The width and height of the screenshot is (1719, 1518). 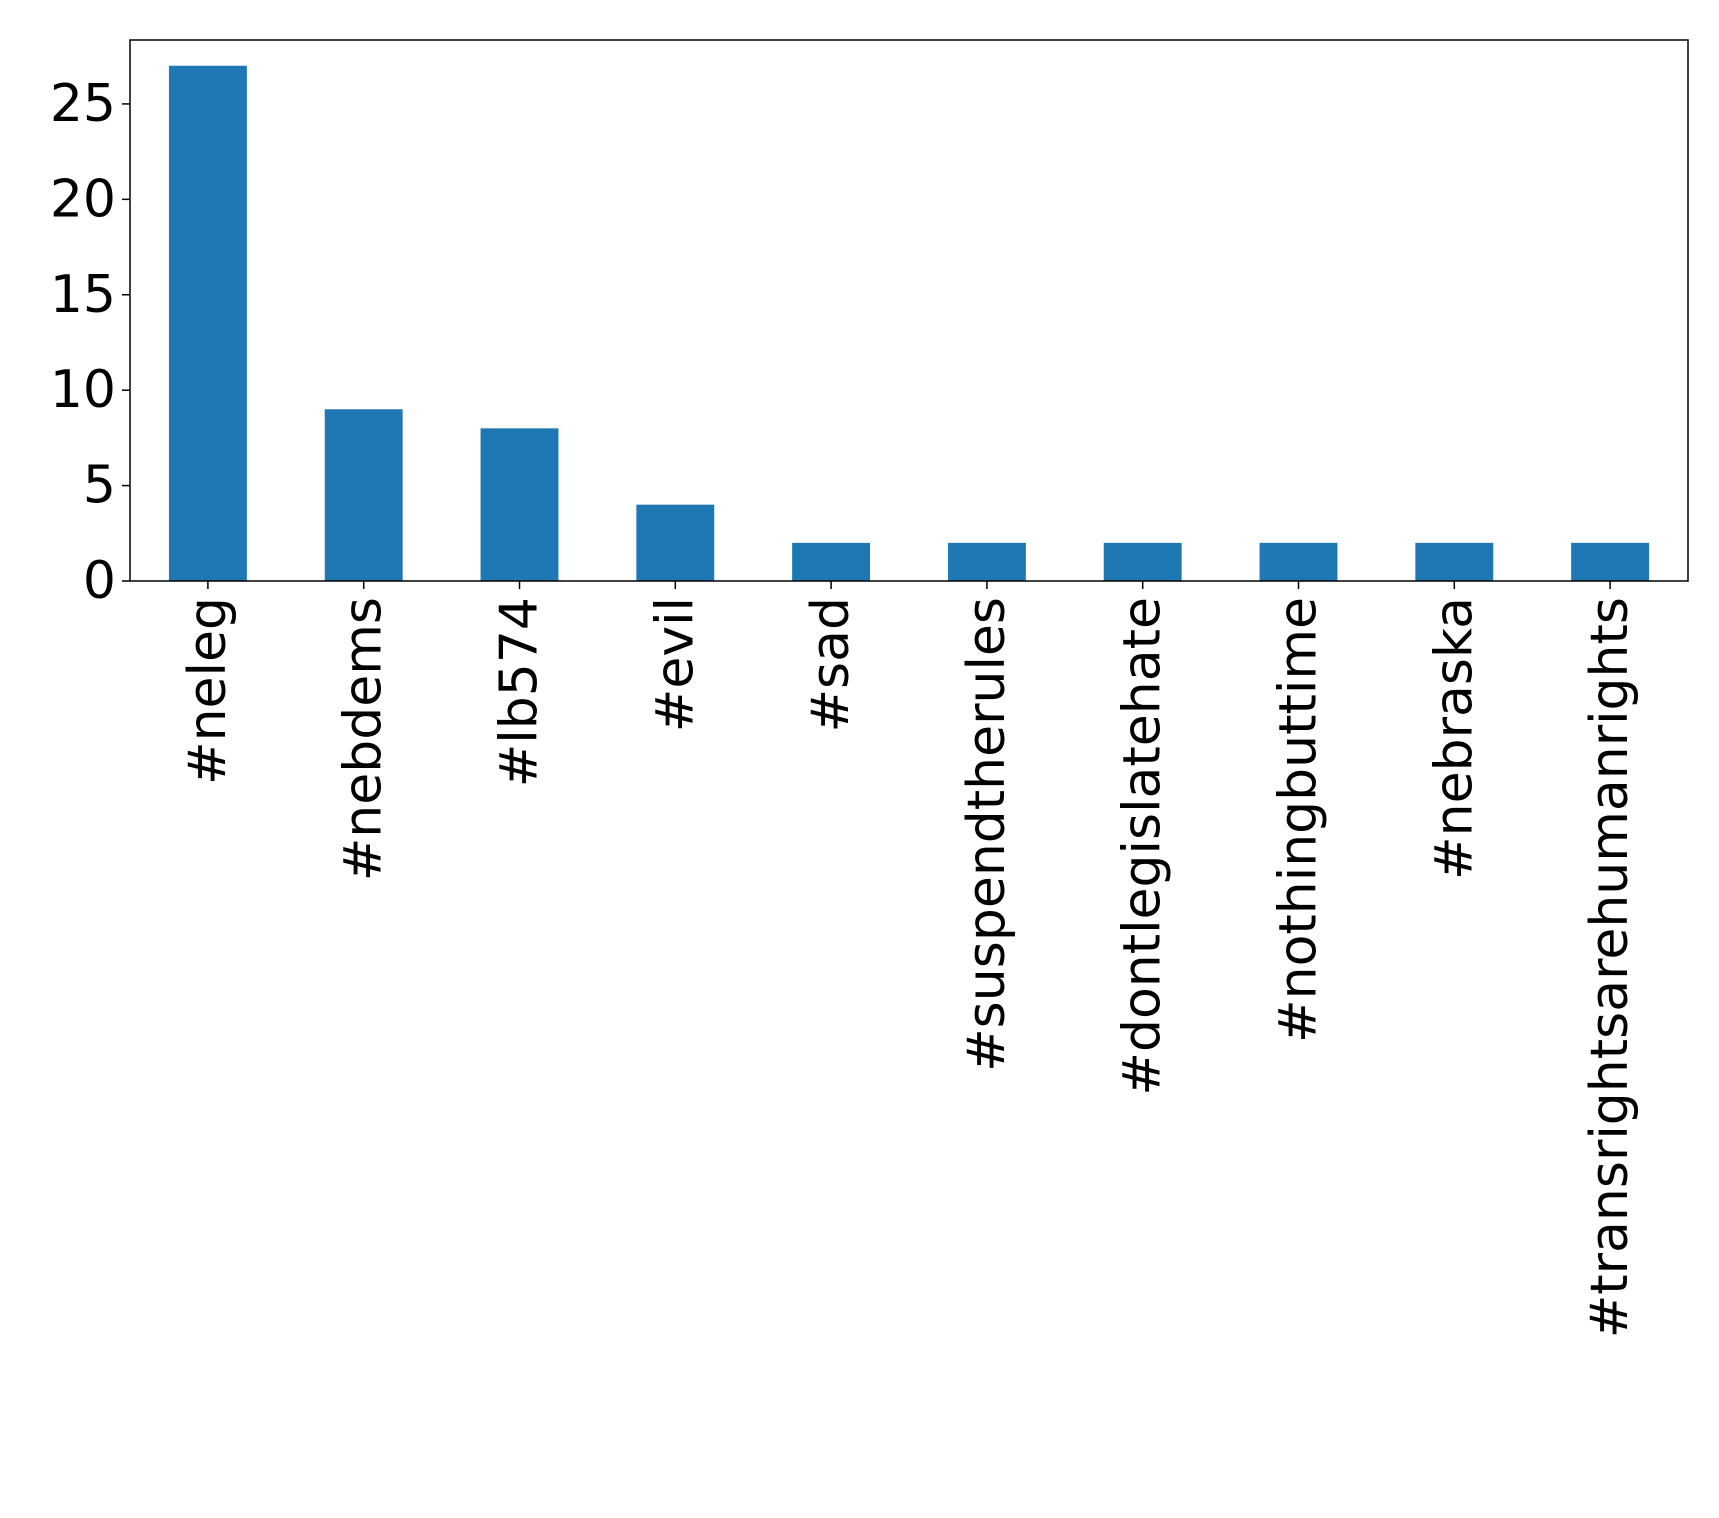 I want to click on y-tick-label-0: 0, so click(x=99, y=581).